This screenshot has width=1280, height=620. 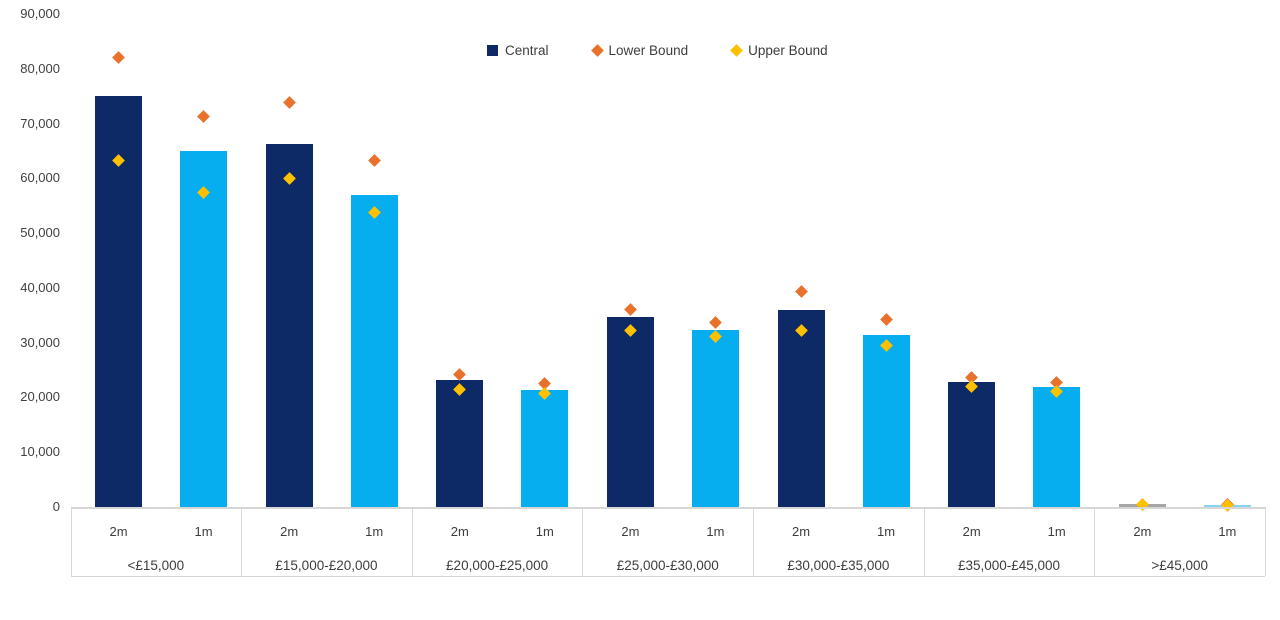 What do you see at coordinates (459, 531) in the screenshot?
I see `x-axis-bar-label-2m-group3: 2m` at bounding box center [459, 531].